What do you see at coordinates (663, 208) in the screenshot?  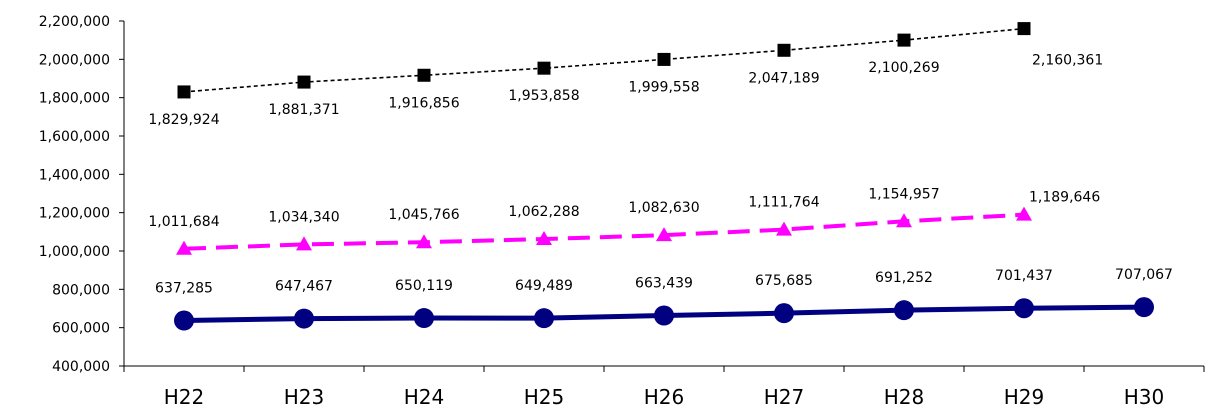 I see `data-label: 1,082,630` at bounding box center [663, 208].